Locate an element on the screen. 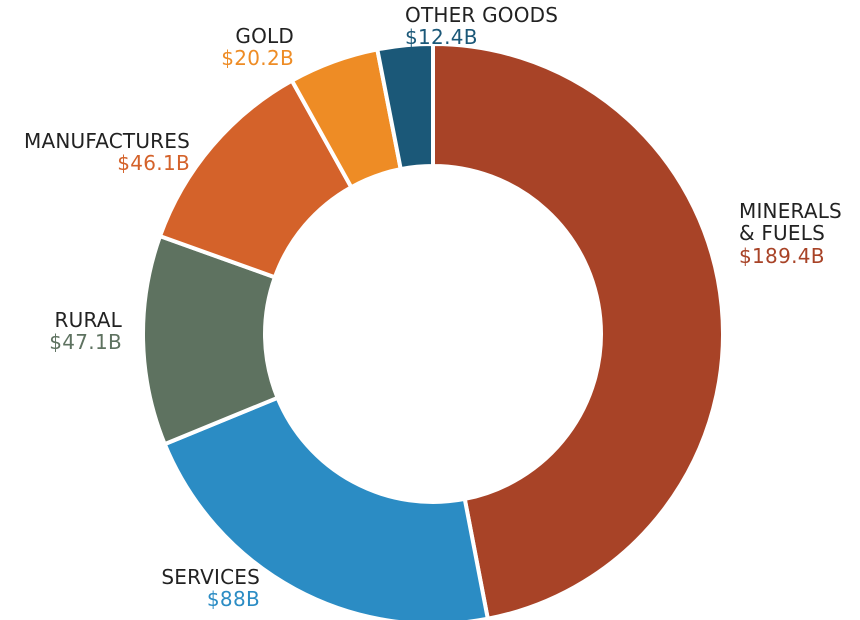 The image size is (860, 620). value-services: $88B is located at coordinates (233, 599).